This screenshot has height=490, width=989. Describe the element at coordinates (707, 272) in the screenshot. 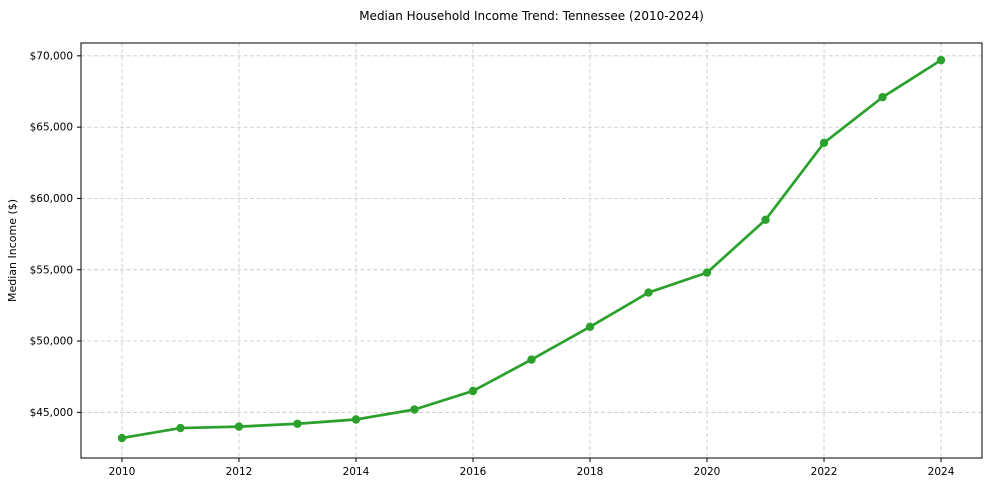

I see `data-point-2020` at that location.